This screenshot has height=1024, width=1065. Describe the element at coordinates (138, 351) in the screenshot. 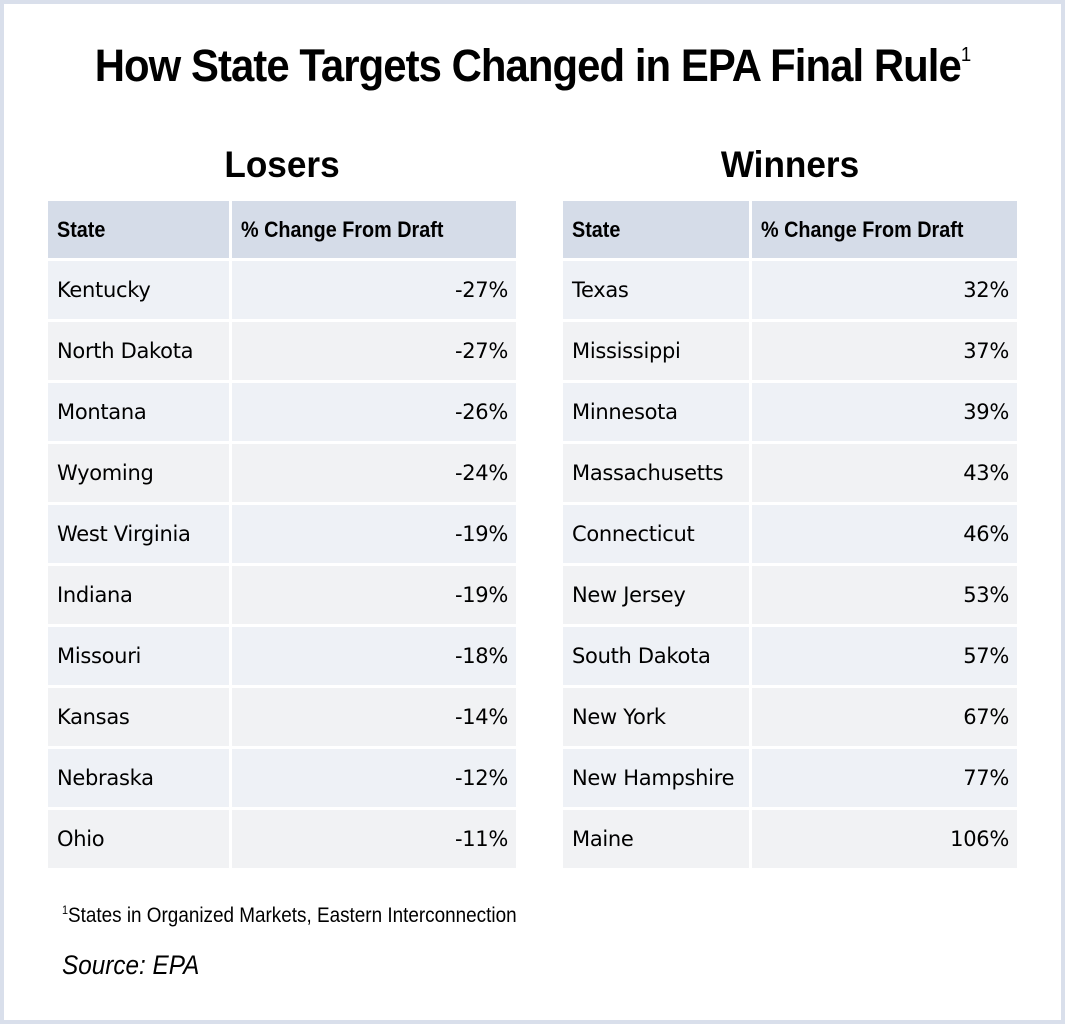

I see `state-cell: North Dakota` at that location.